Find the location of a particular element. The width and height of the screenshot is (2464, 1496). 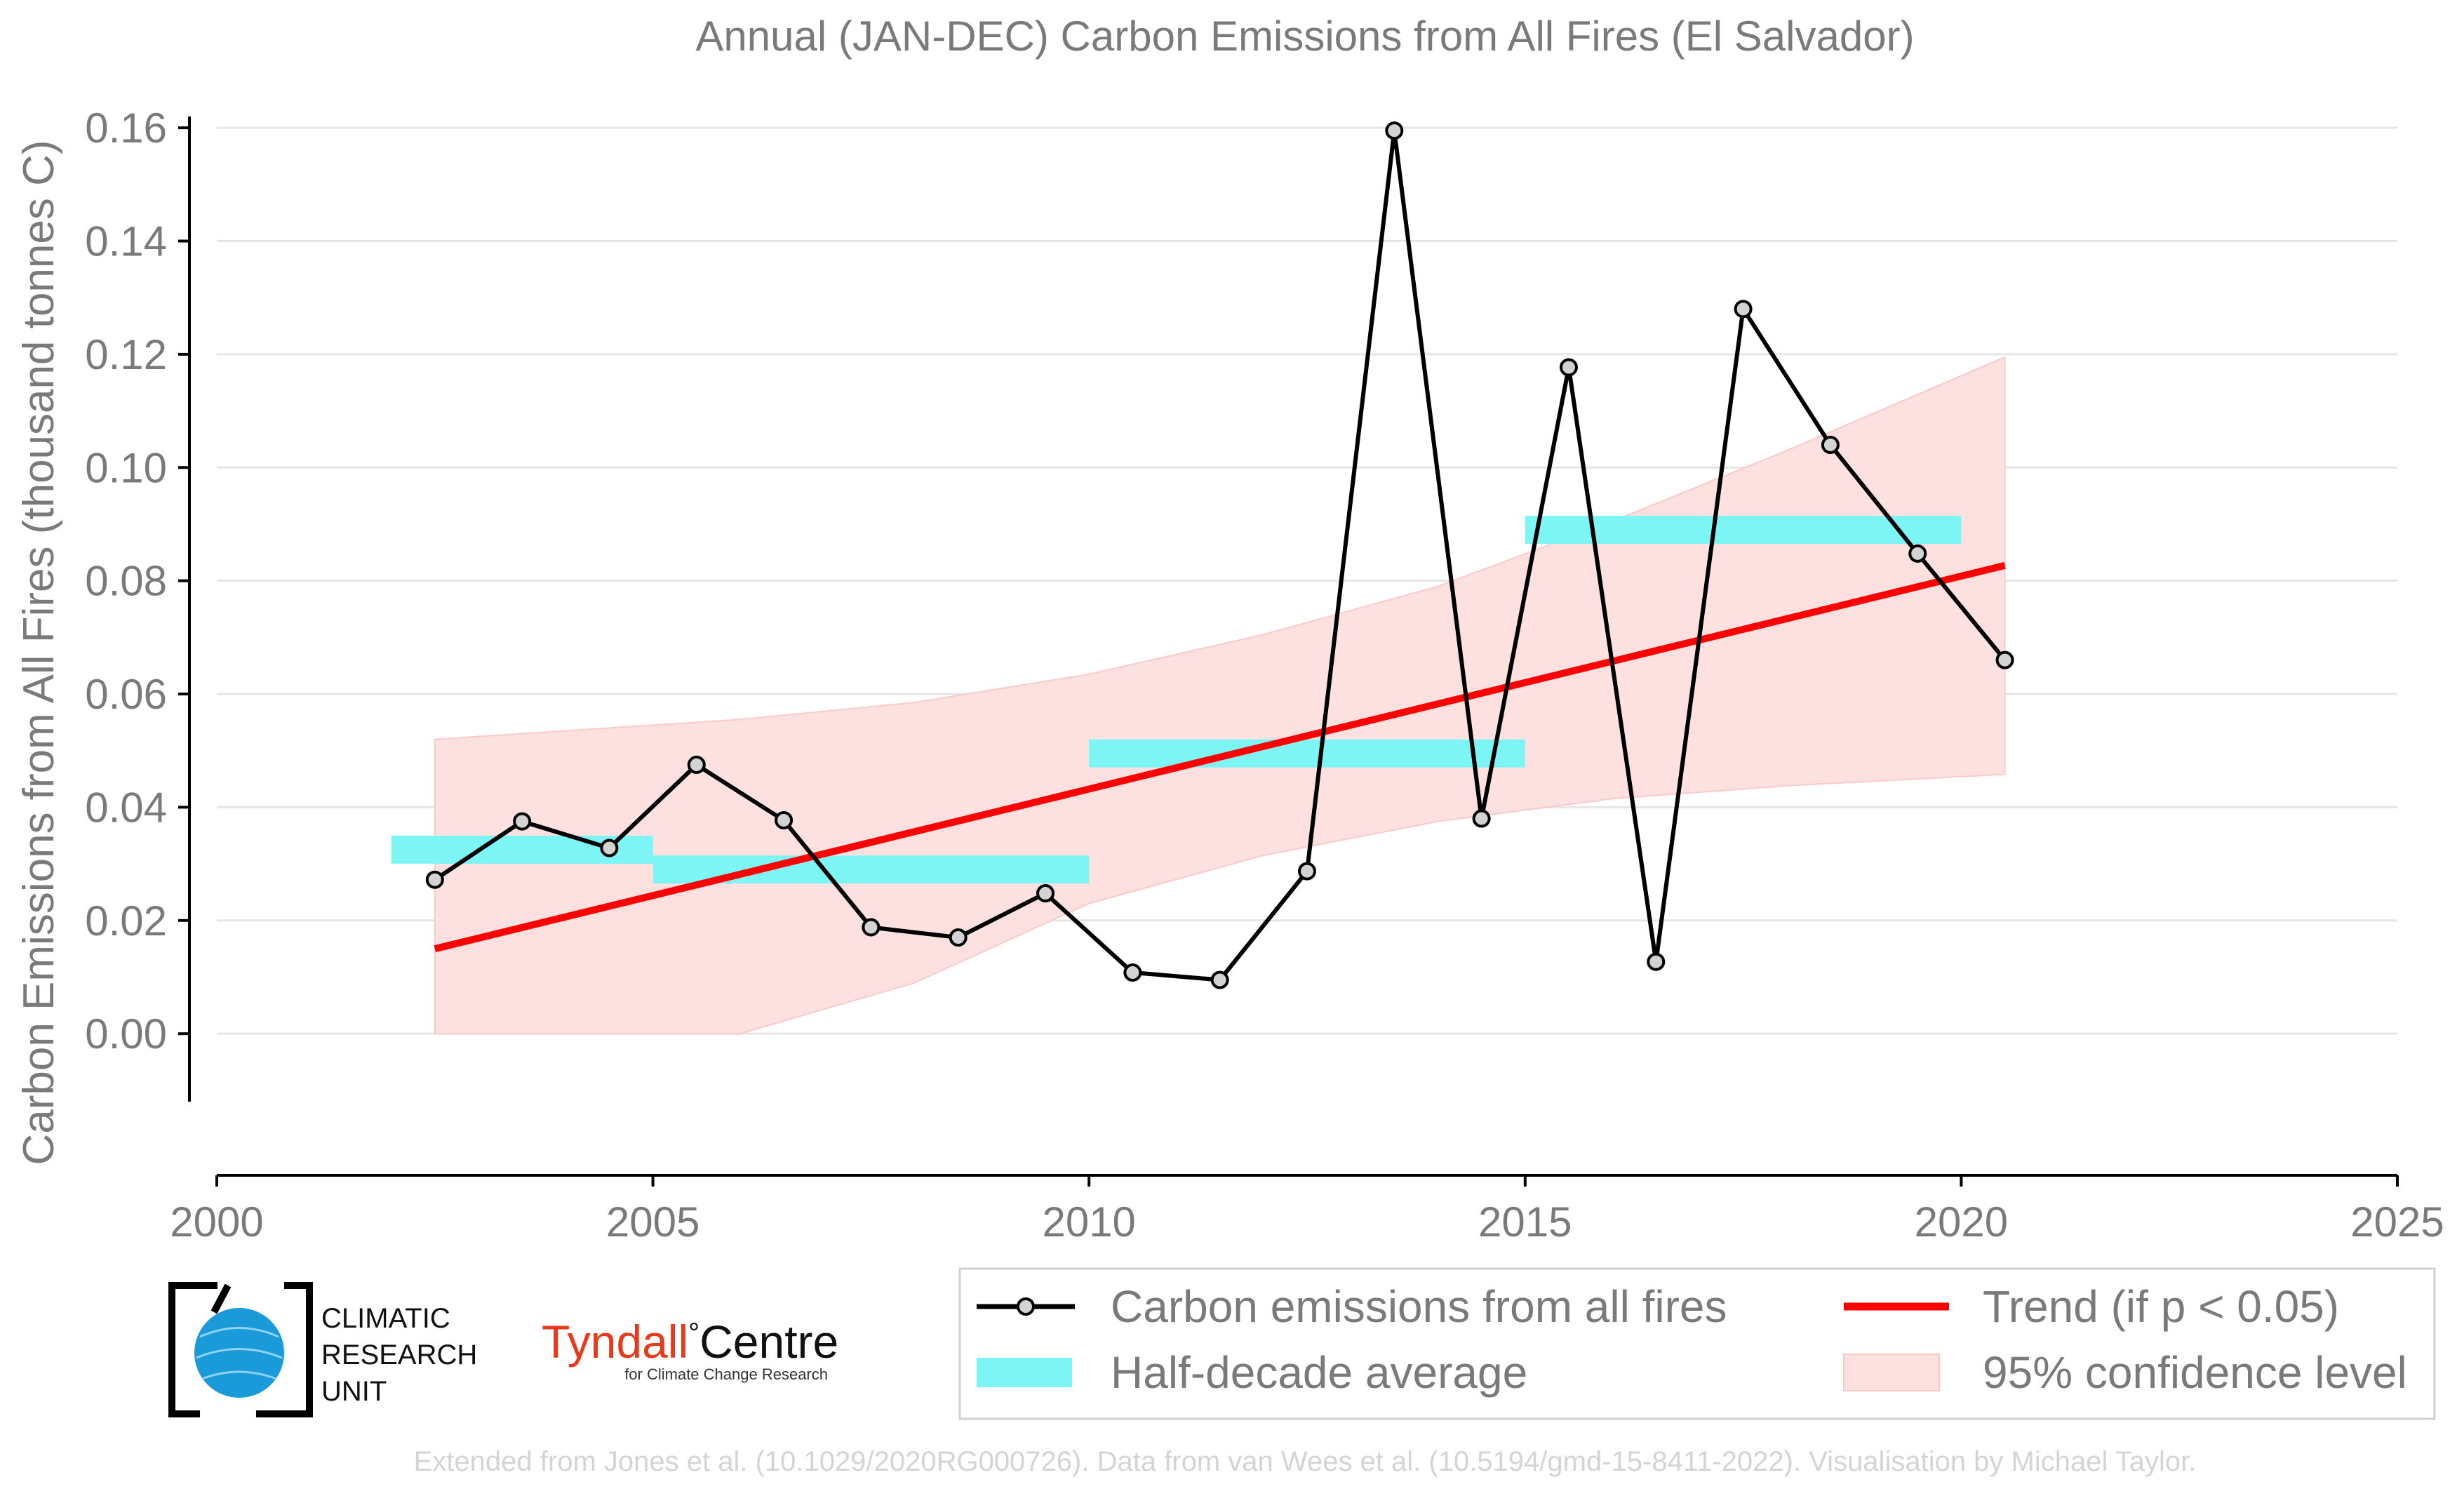

y-axis-ticks: 0.00 0.02 0.04 0.06 0.08 0.10 0.12 0.14 0.16 is located at coordinates (137, 581).